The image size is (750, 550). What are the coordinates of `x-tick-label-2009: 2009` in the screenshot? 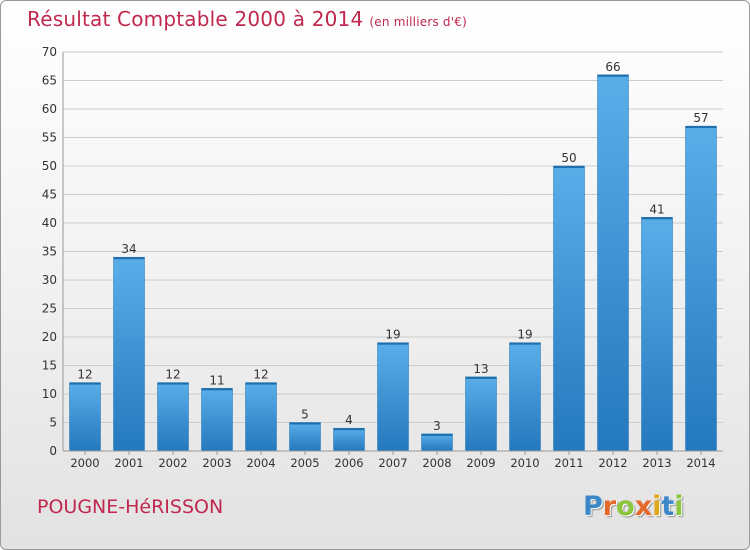 It's located at (480, 463).